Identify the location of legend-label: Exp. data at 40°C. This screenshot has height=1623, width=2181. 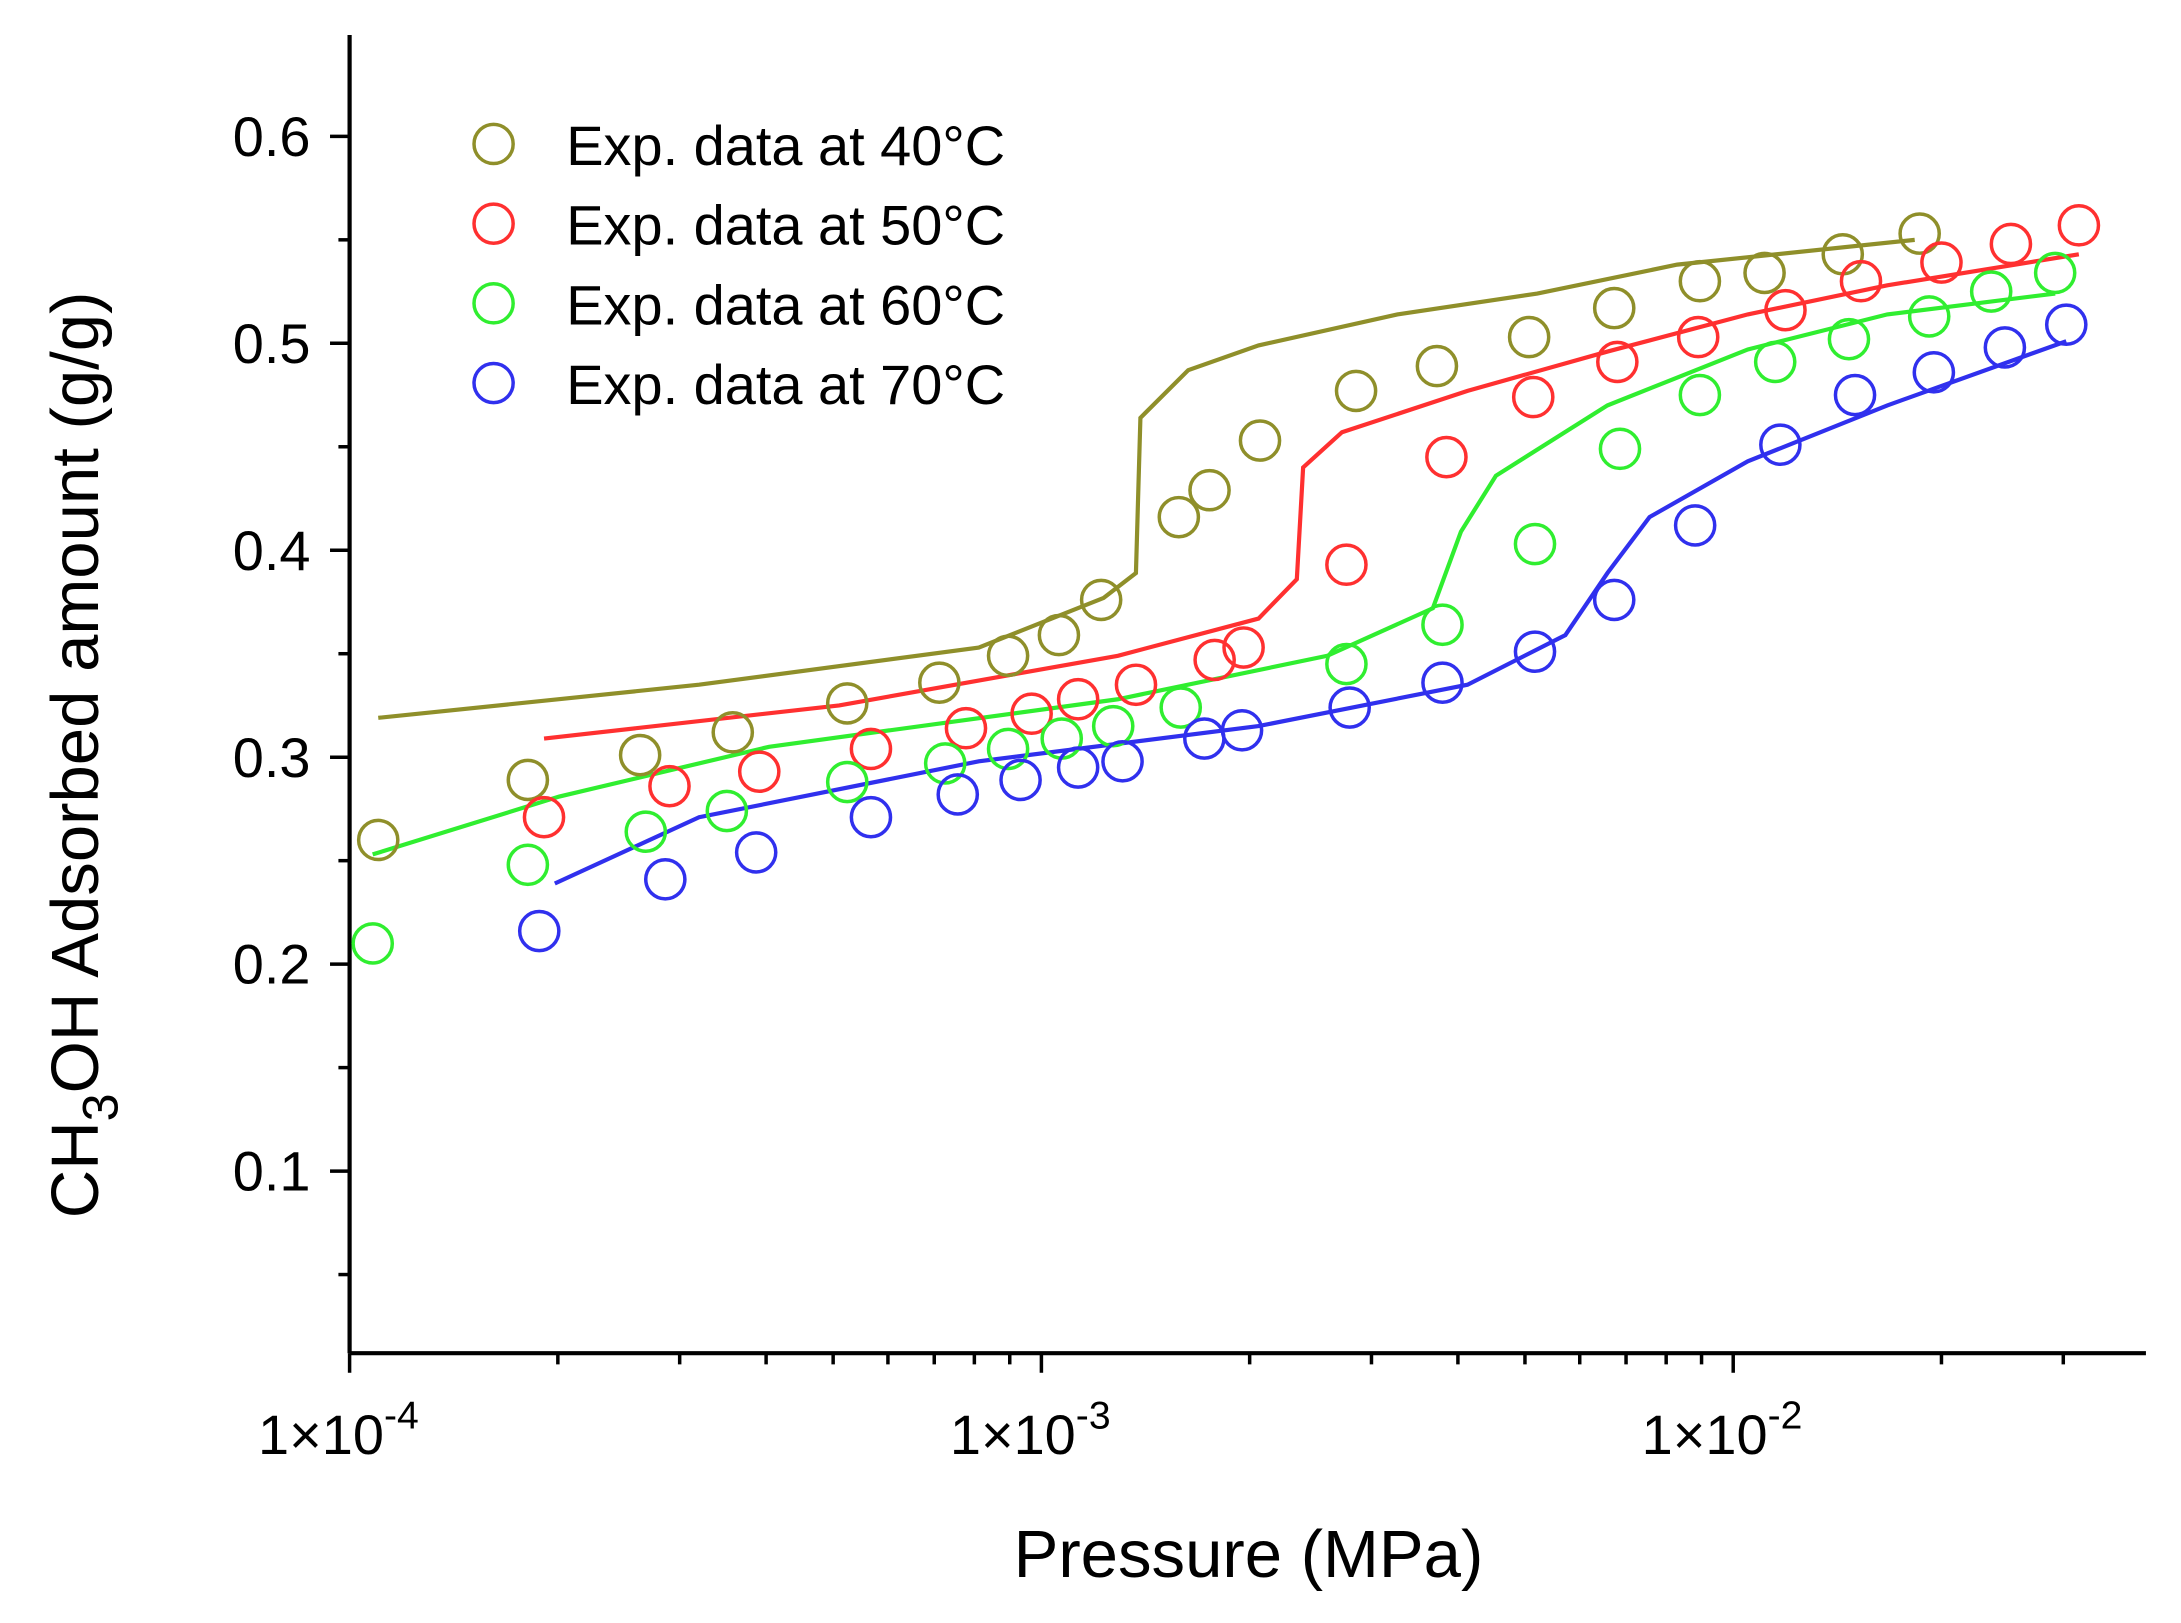
(785, 145).